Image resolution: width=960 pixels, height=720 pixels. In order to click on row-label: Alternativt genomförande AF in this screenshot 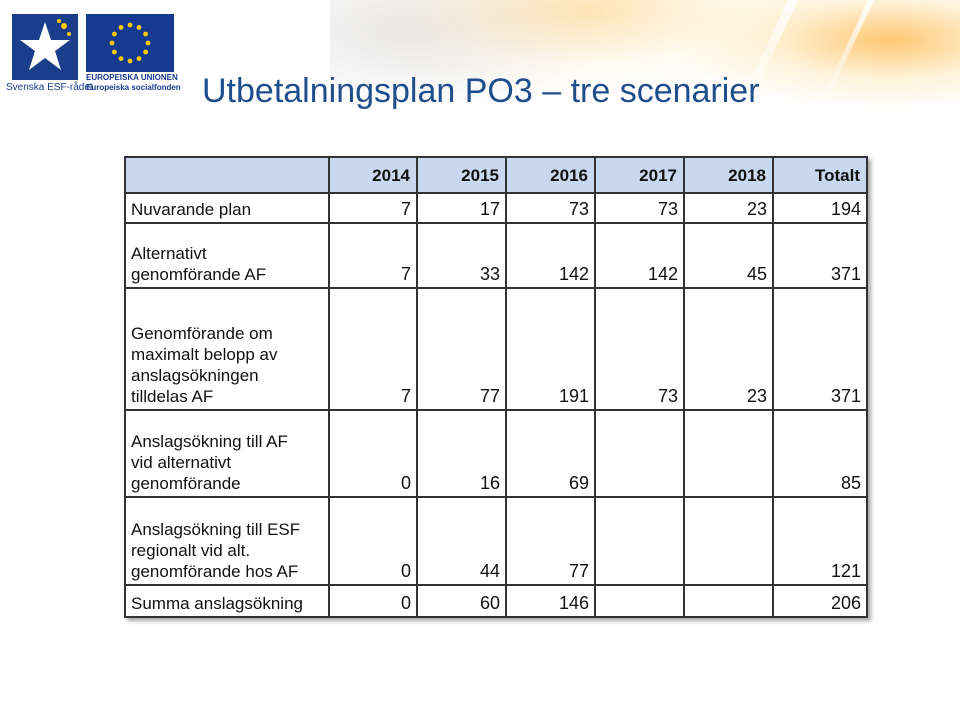, I will do `click(227, 255)`.